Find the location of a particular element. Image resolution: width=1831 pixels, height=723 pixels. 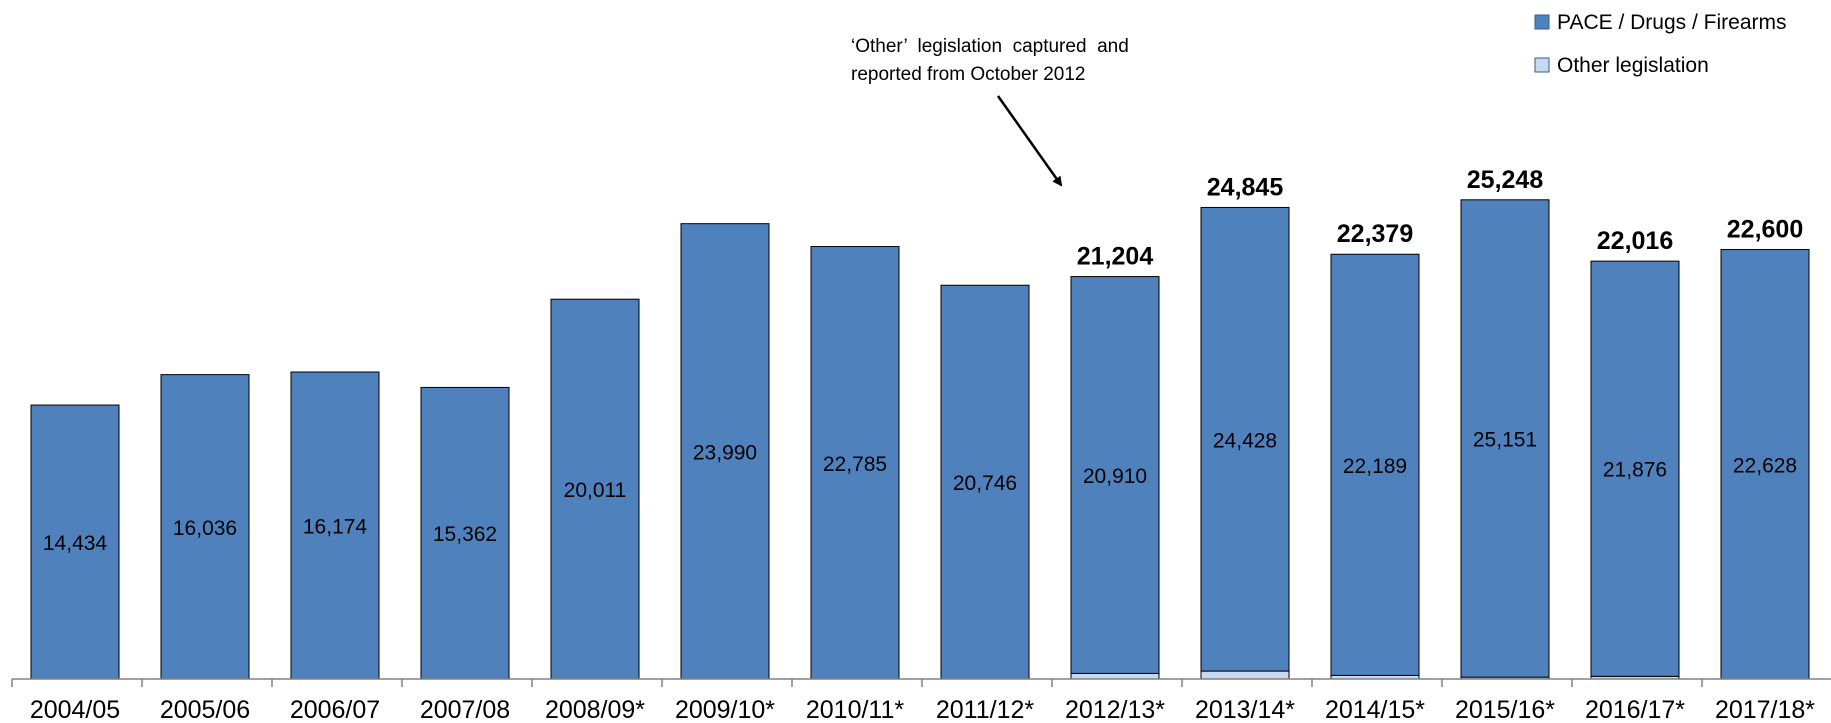

bar-value-label-7: 20,746 is located at coordinates (985, 483).